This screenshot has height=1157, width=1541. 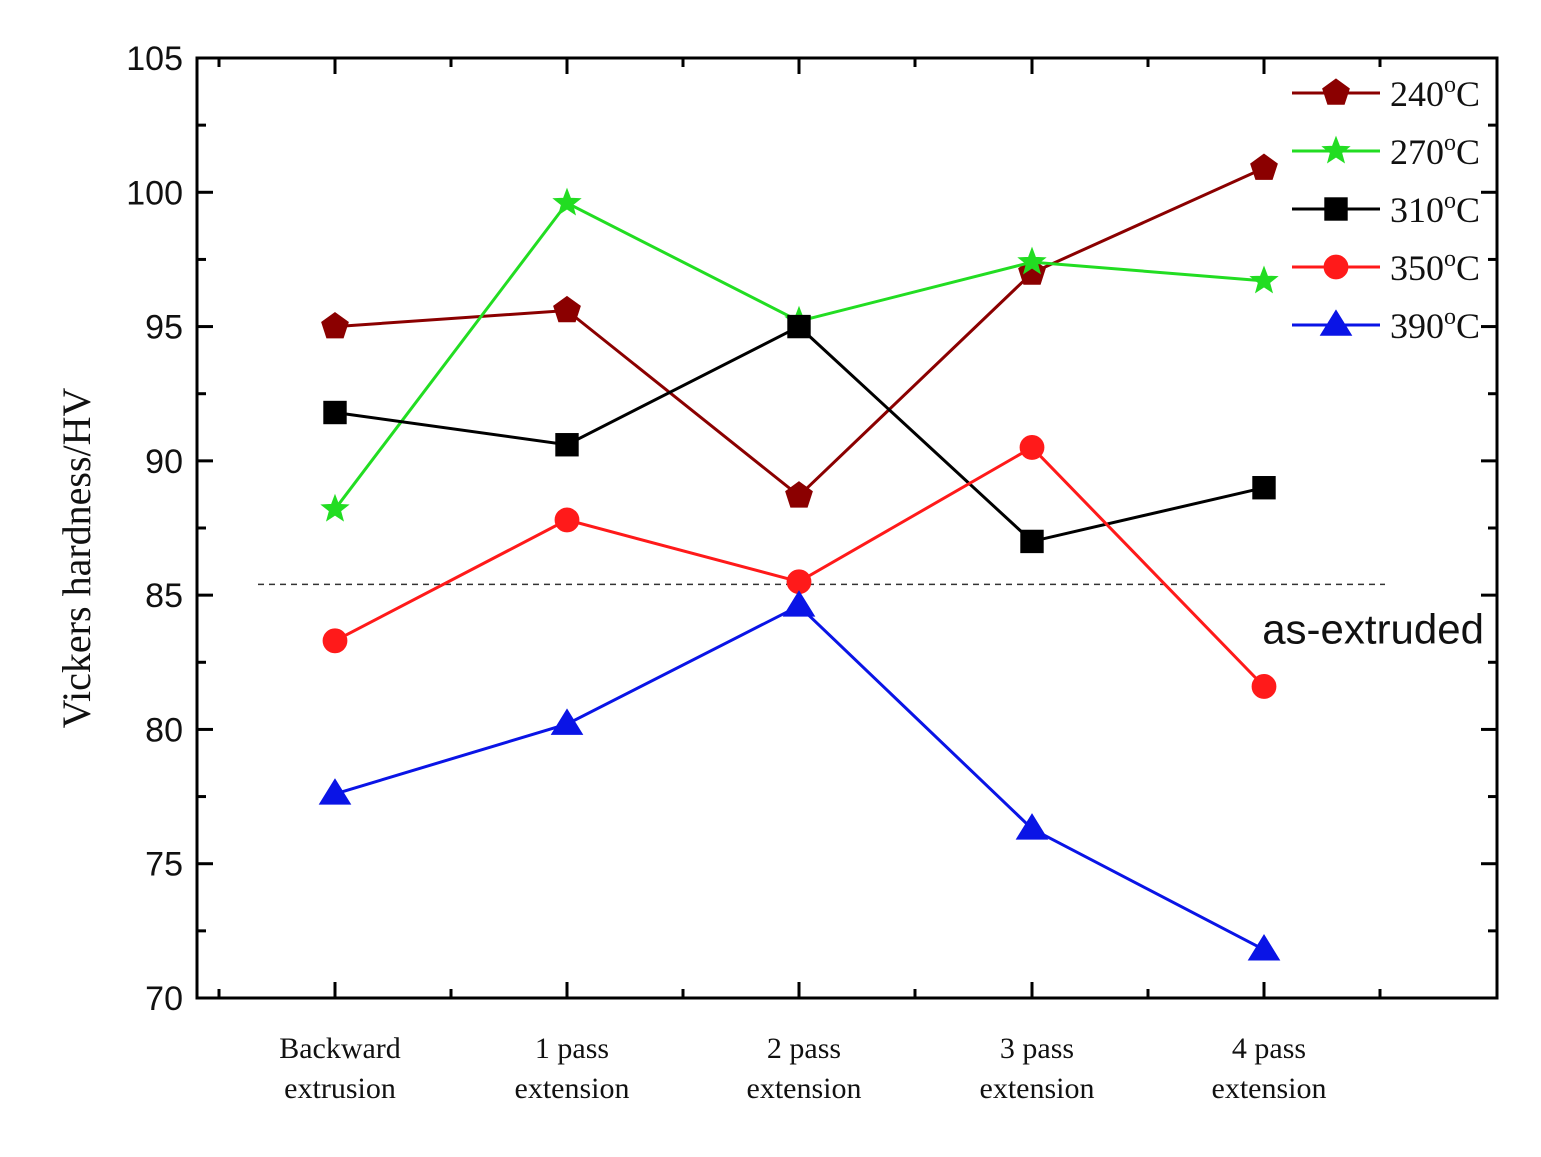 What do you see at coordinates (1373, 628) in the screenshot?
I see `as-extruded-label: as-extruded` at bounding box center [1373, 628].